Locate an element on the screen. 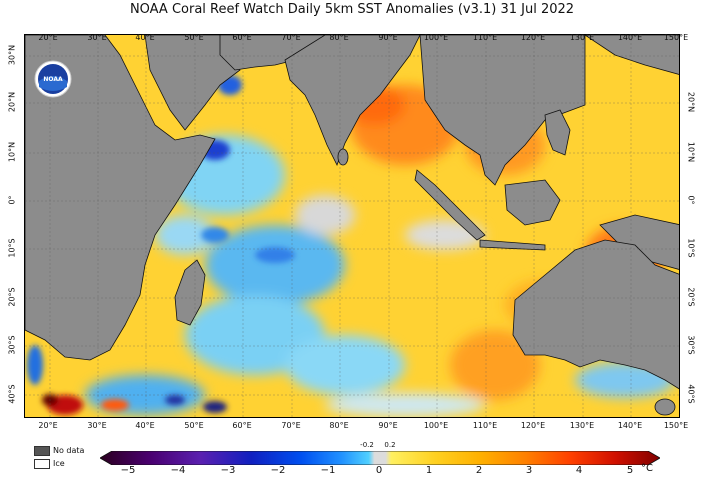 This screenshot has width=704, height=480. lon-label-top: 20°E is located at coordinates (48, 37).